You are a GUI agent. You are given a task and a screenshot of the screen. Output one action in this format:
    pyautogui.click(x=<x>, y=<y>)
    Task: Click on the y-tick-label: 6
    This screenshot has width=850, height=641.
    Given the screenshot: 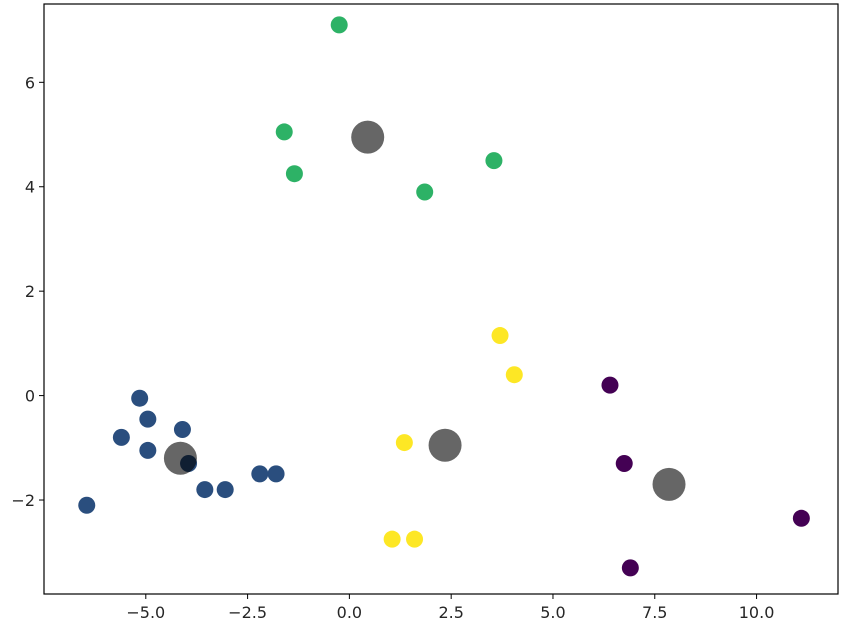 What is the action you would take?
    pyautogui.click(x=30, y=82)
    